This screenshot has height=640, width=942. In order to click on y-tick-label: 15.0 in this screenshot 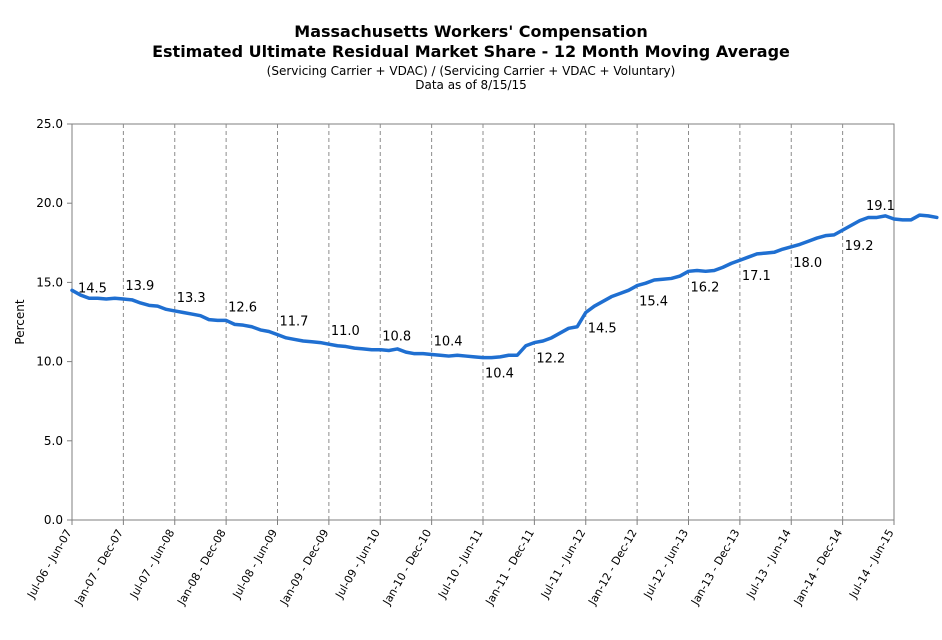, I will do `click(49, 282)`.